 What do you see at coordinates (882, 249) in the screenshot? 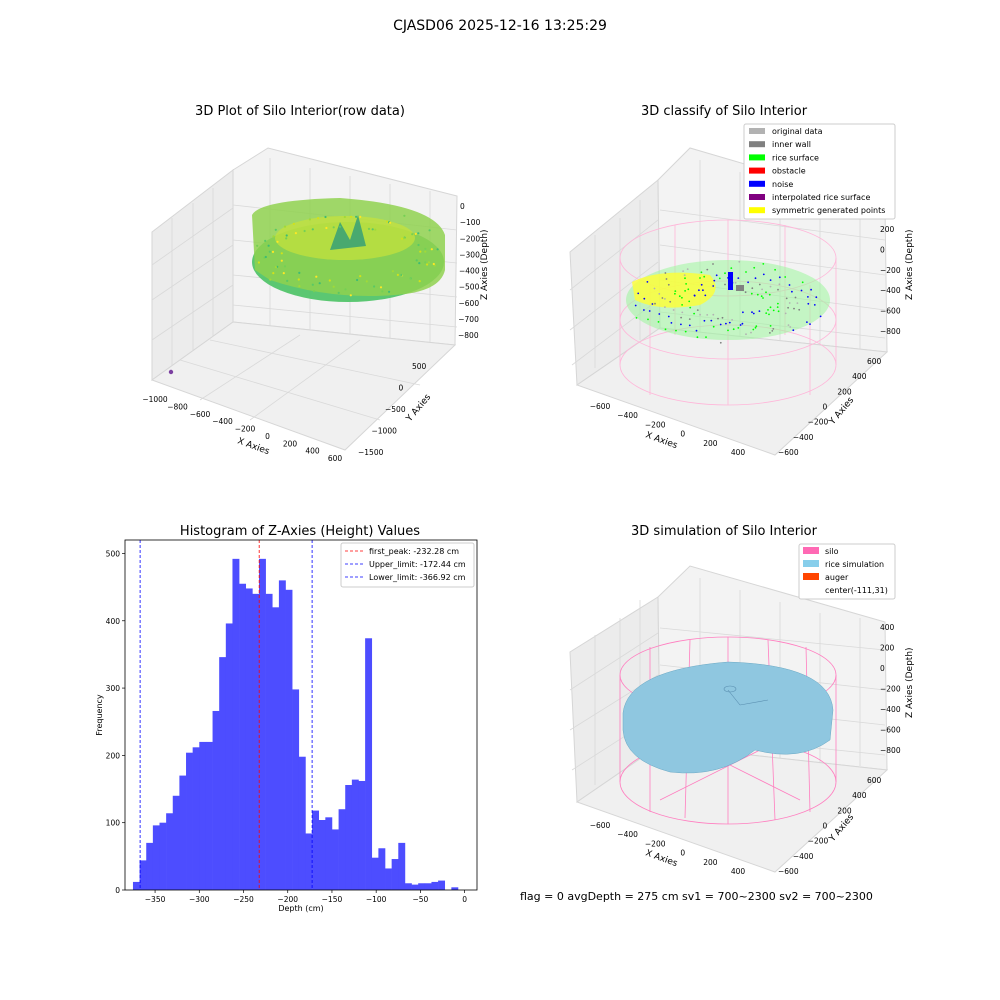
I see `panel2-z-tick: 0` at bounding box center [882, 249].